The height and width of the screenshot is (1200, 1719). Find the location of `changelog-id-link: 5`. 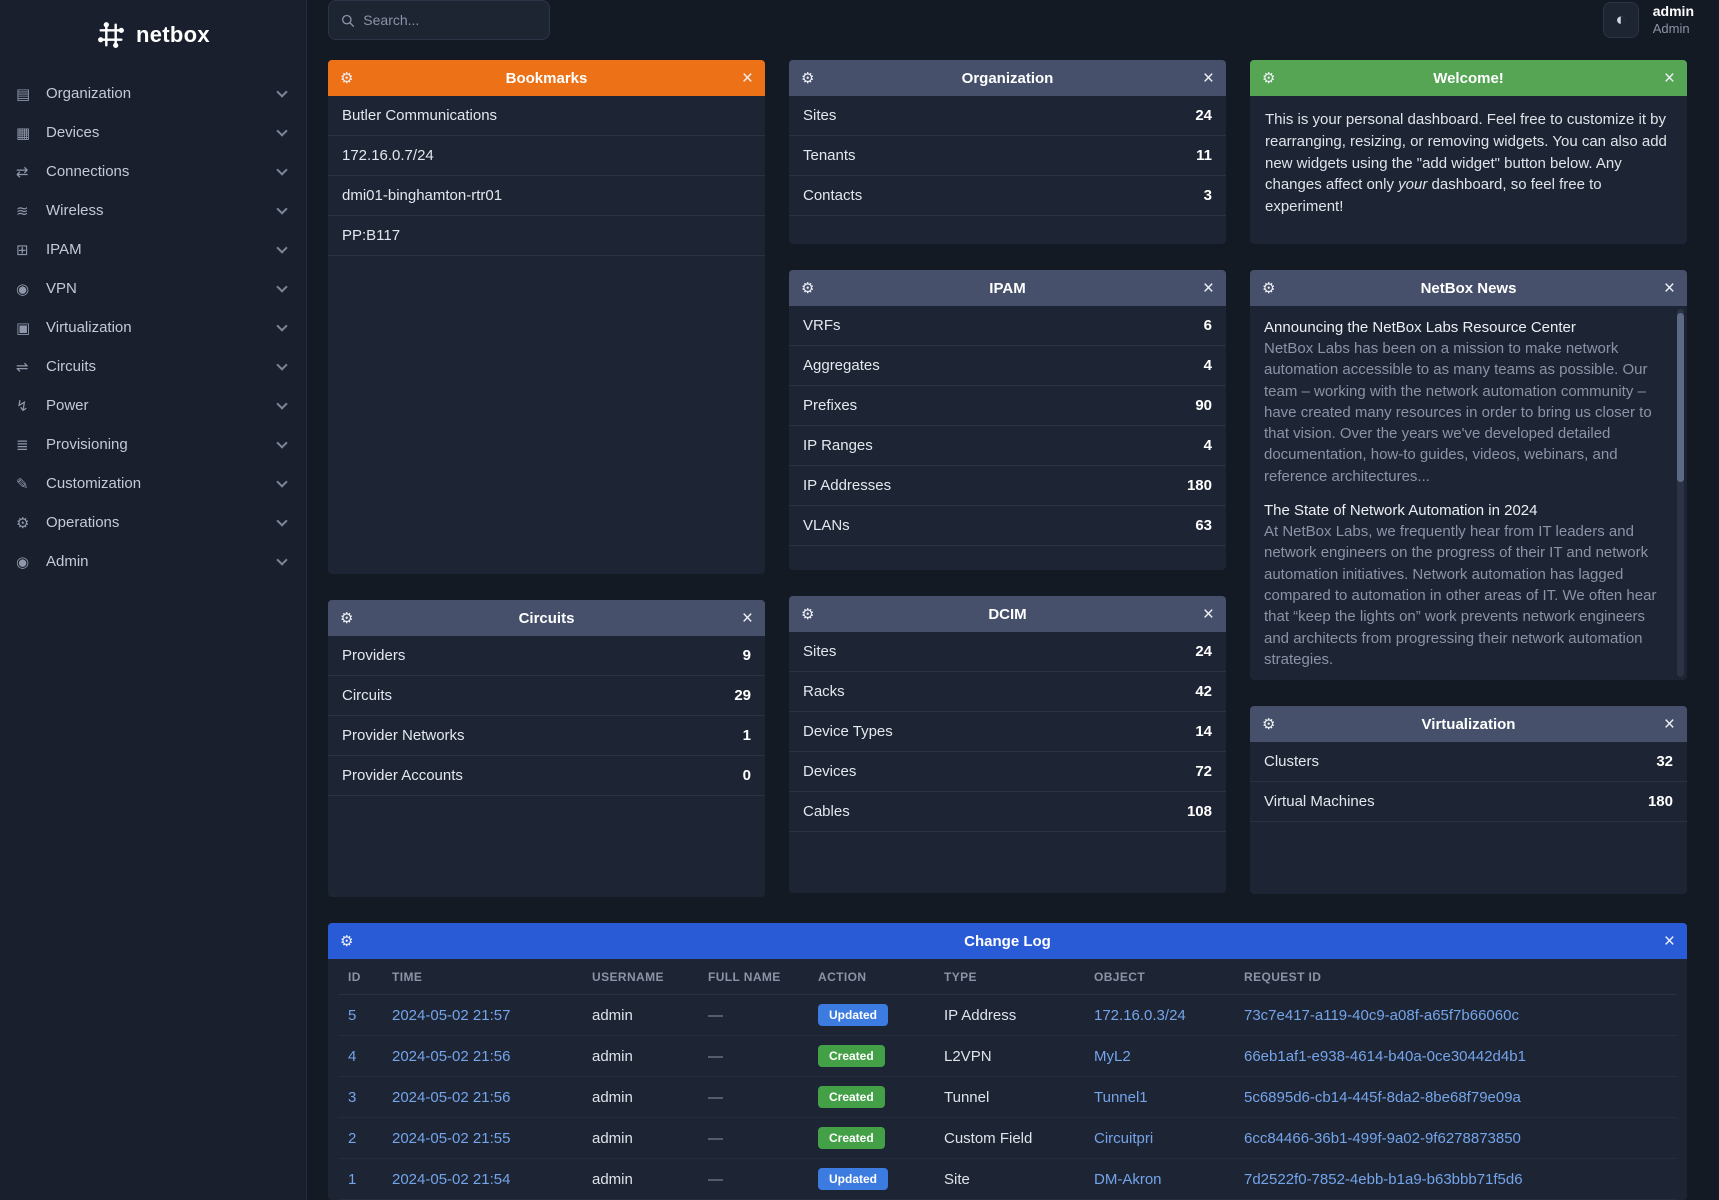

changelog-id-link: 5 is located at coordinates (352, 1015).